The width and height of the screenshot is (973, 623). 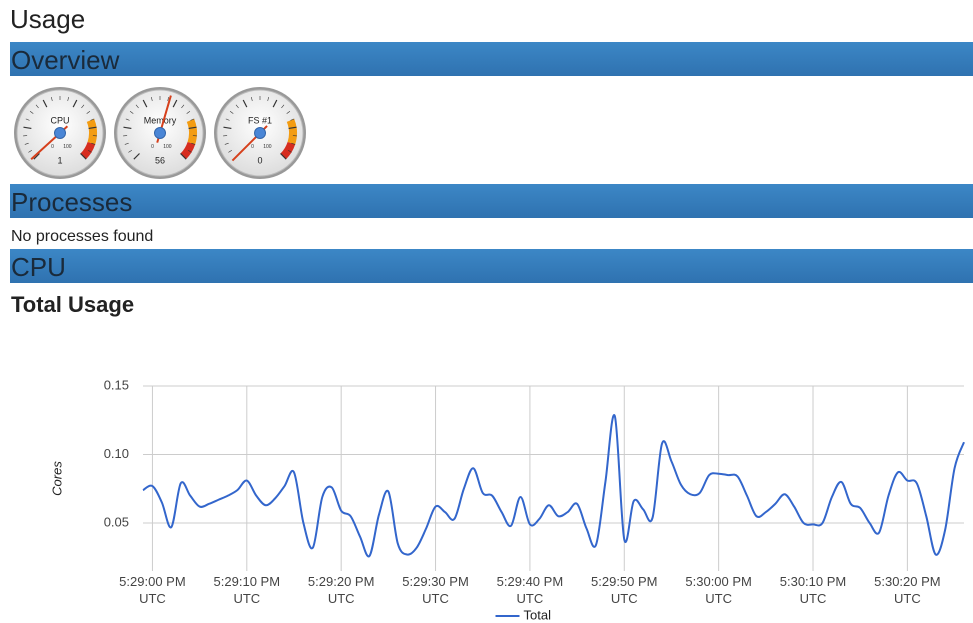 I want to click on section-header: Overview, so click(x=491, y=59).